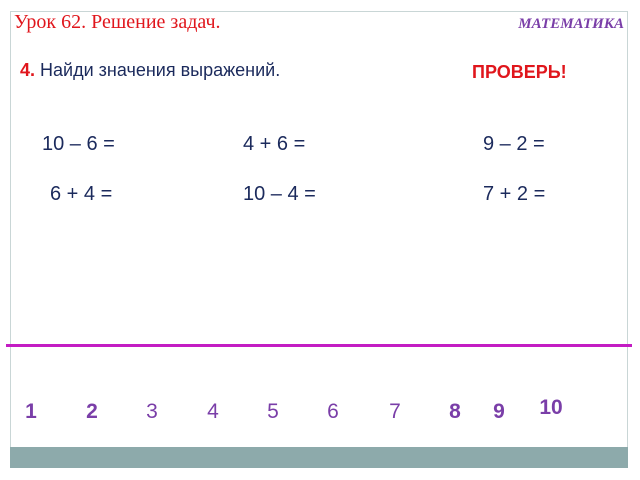  I want to click on expression: 10 – 4 =, so click(279, 194).